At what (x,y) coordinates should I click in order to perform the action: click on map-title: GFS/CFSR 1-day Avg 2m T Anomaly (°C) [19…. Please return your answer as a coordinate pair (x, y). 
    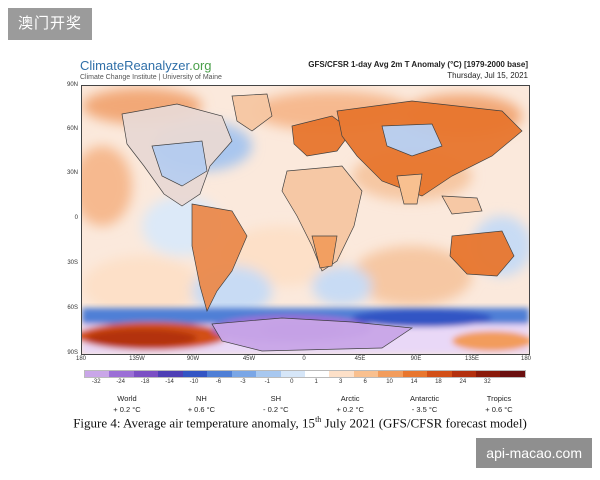
    Looking at the image, I should click on (418, 64).